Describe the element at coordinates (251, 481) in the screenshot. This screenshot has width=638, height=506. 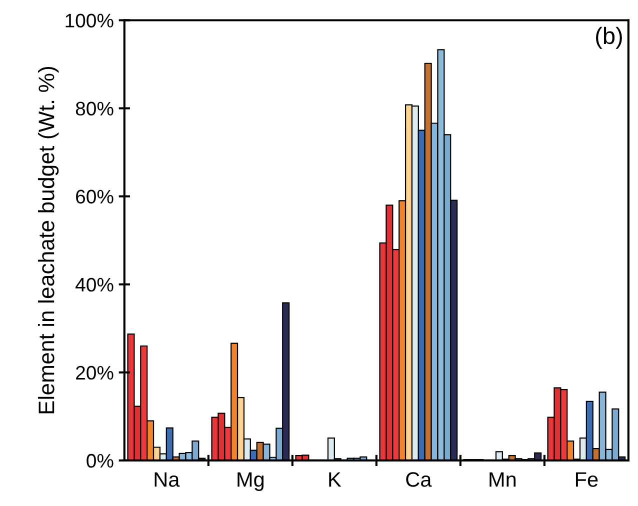
I see `x-tick-label: Mg` at that location.